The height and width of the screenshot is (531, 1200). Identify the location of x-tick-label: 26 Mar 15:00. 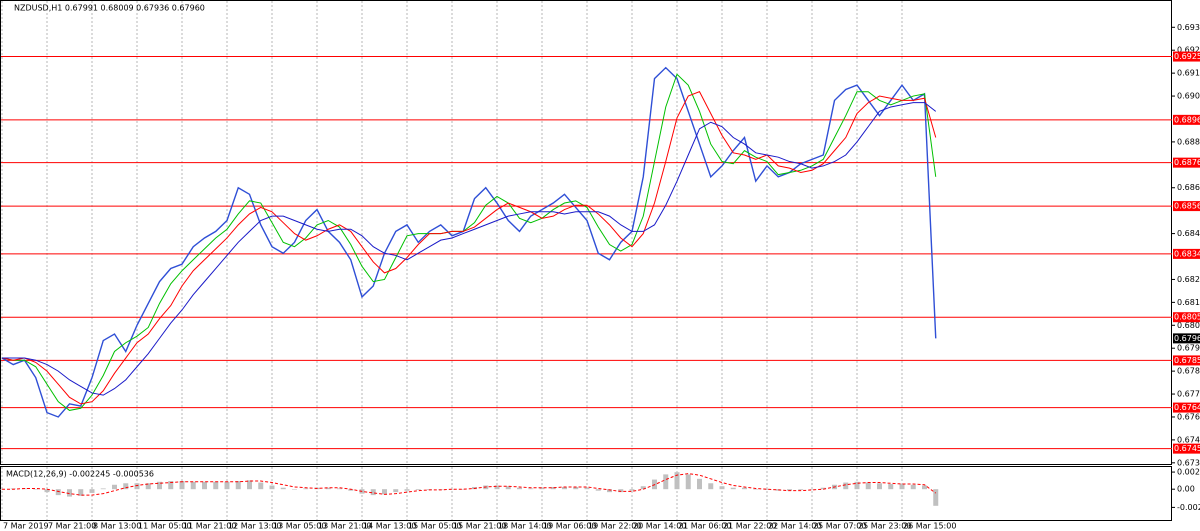
(929, 526).